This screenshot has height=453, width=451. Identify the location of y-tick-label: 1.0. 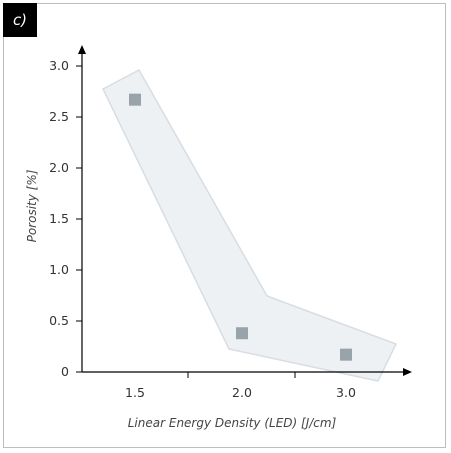
(59, 269).